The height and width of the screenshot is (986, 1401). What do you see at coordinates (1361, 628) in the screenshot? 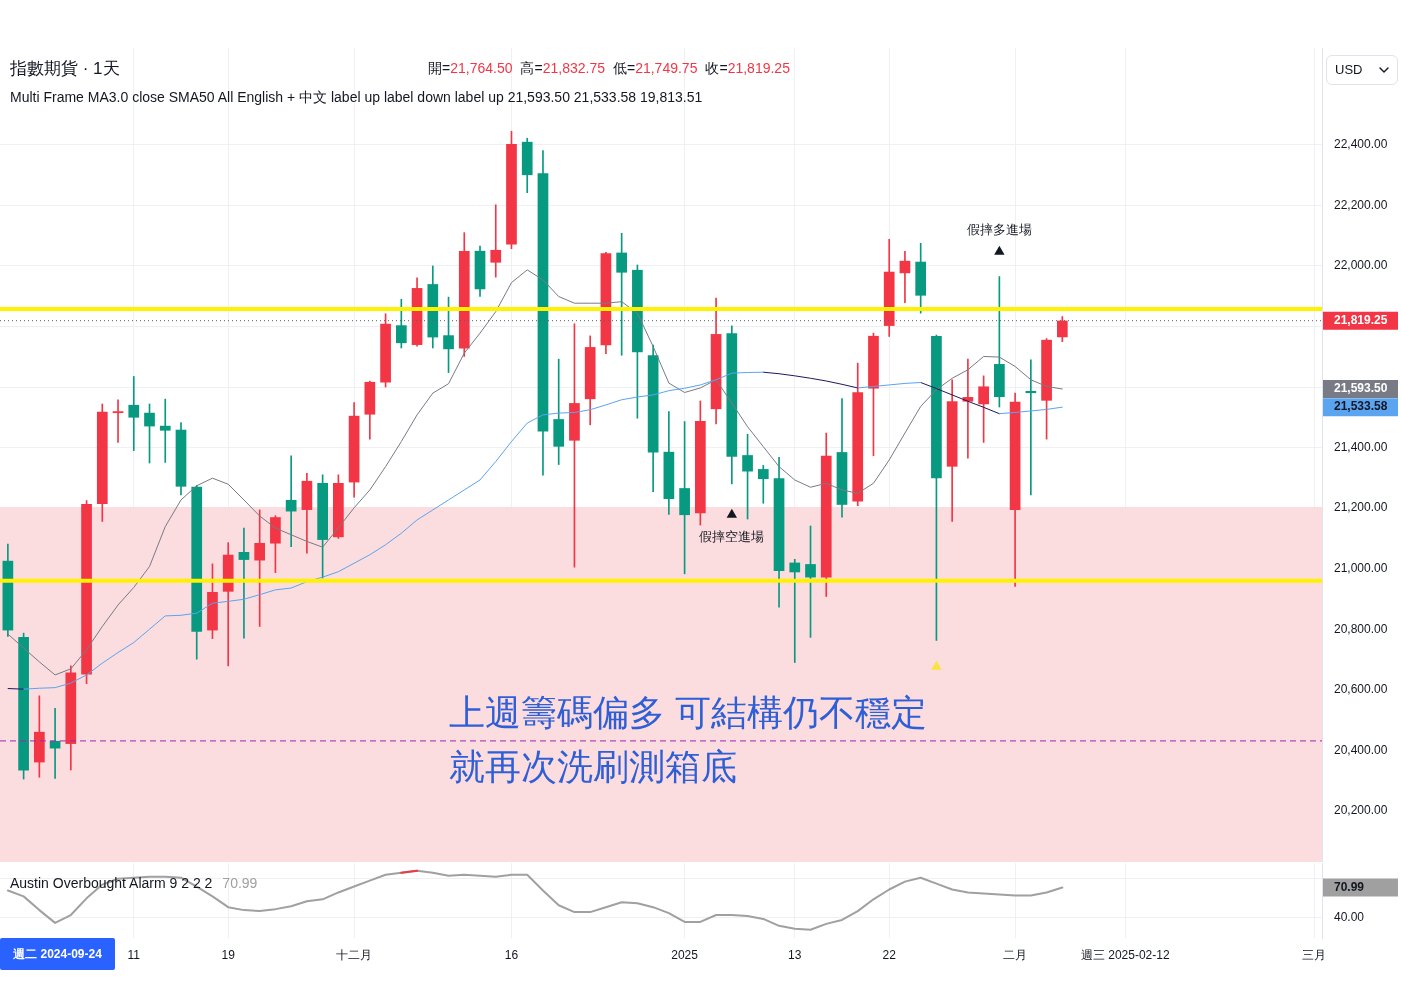
I see `y-tick-label: 20,800.00` at bounding box center [1361, 628].